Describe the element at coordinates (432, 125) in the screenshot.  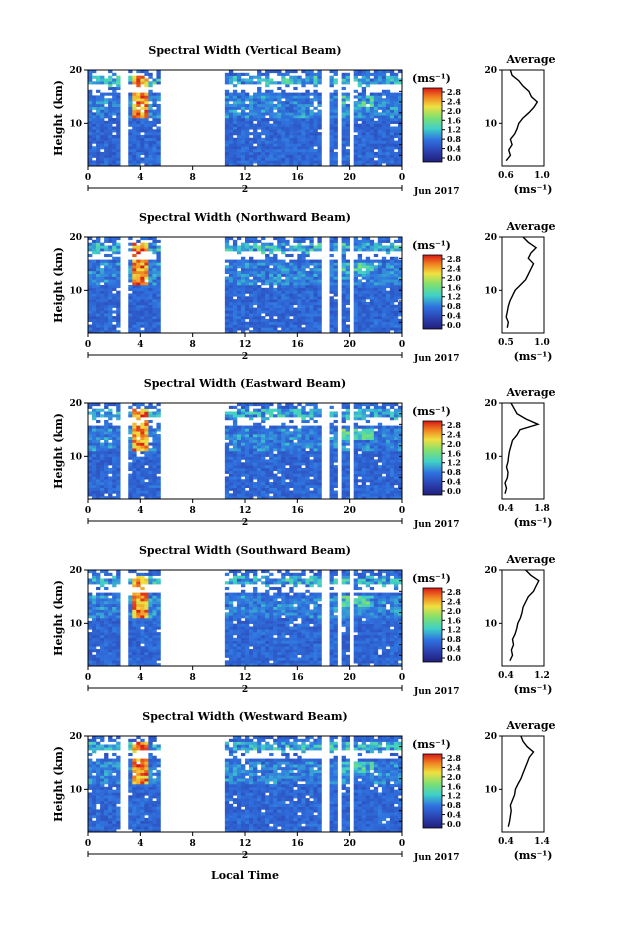
I see `colorbar` at that location.